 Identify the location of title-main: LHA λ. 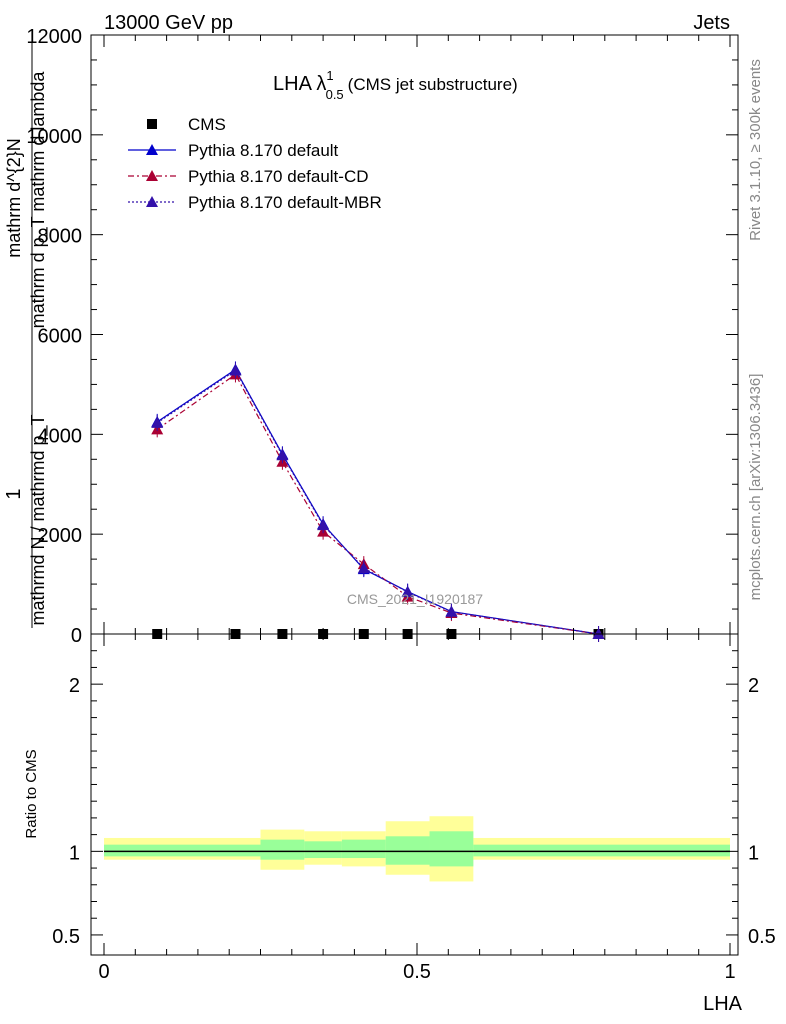
(299, 84).